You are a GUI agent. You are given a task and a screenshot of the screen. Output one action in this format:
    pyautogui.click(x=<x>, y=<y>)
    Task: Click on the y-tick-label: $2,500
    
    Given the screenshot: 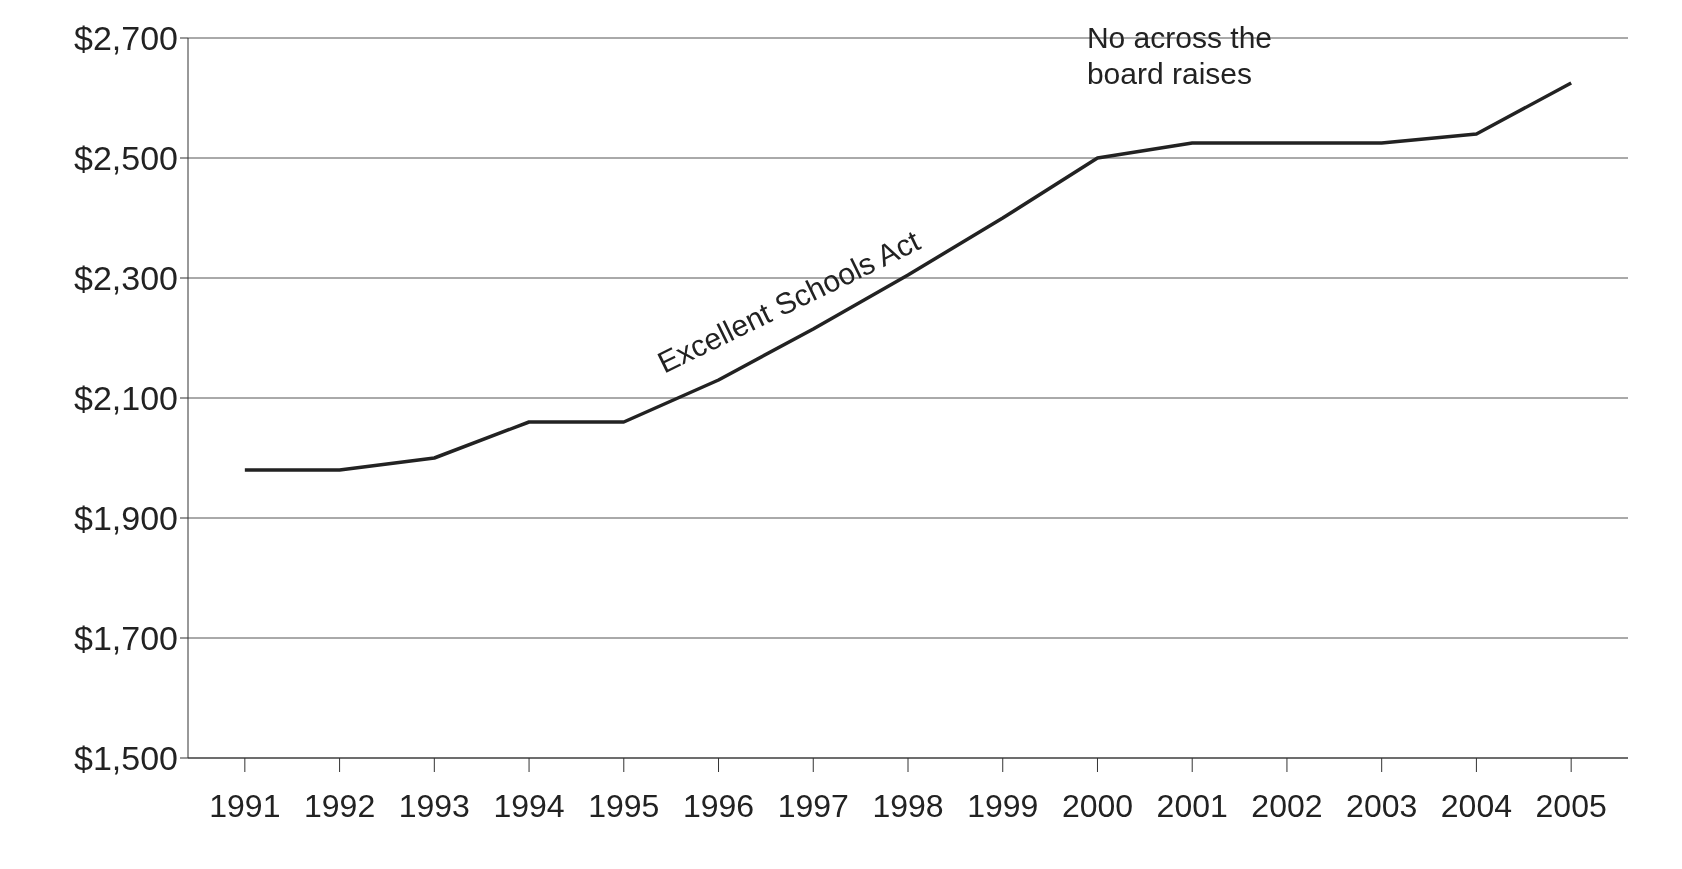 What is the action you would take?
    pyautogui.click(x=126, y=158)
    